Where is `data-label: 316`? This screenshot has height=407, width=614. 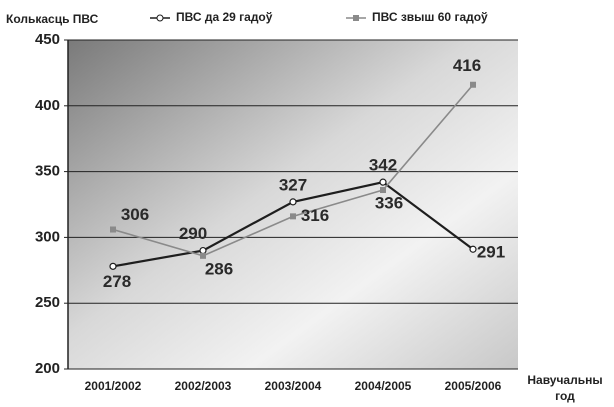
data-label: 316 is located at coordinates (315, 215).